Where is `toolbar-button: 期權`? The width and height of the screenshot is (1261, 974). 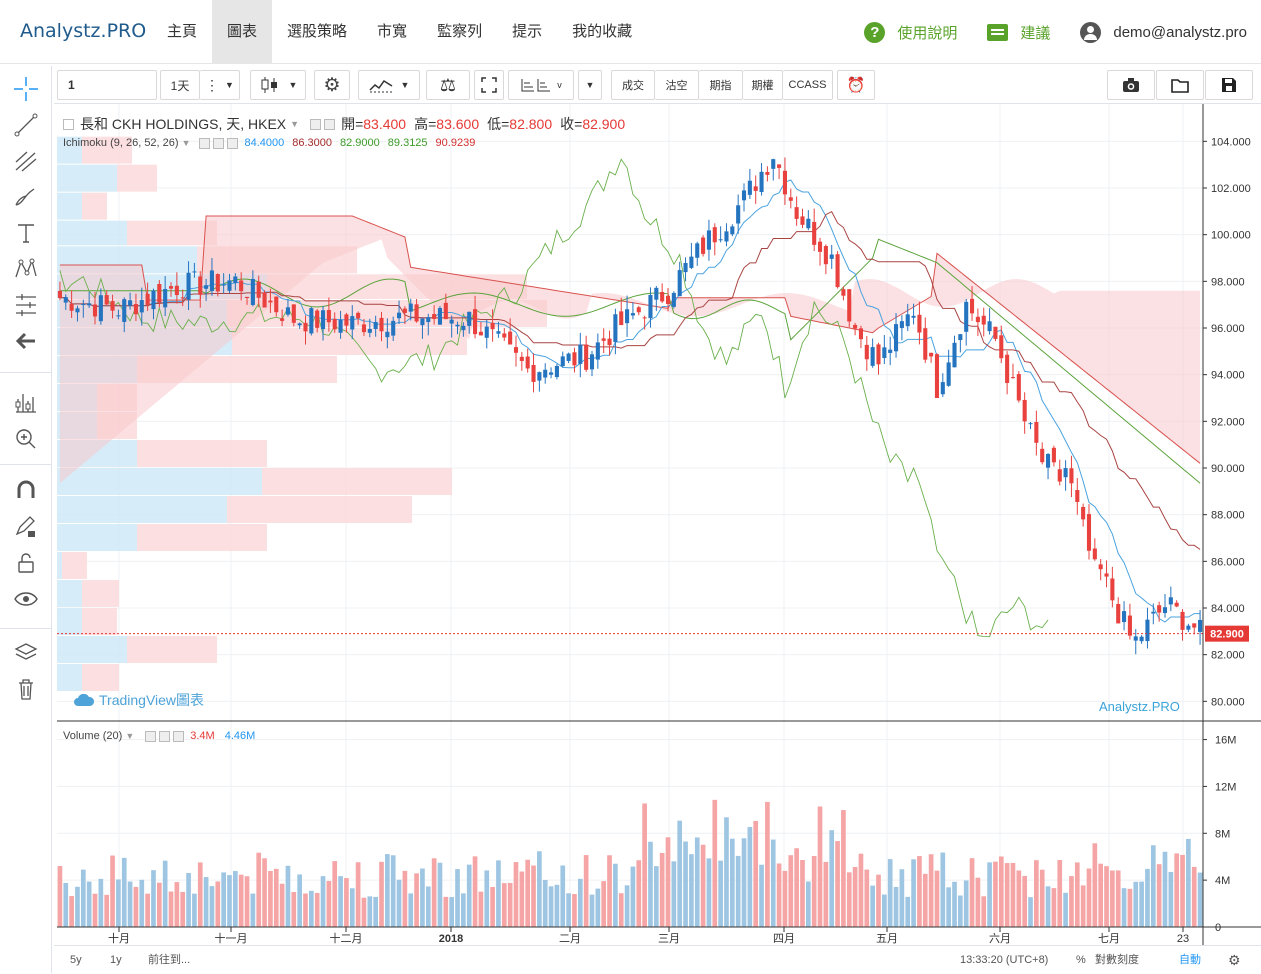 toolbar-button: 期權 is located at coordinates (763, 85).